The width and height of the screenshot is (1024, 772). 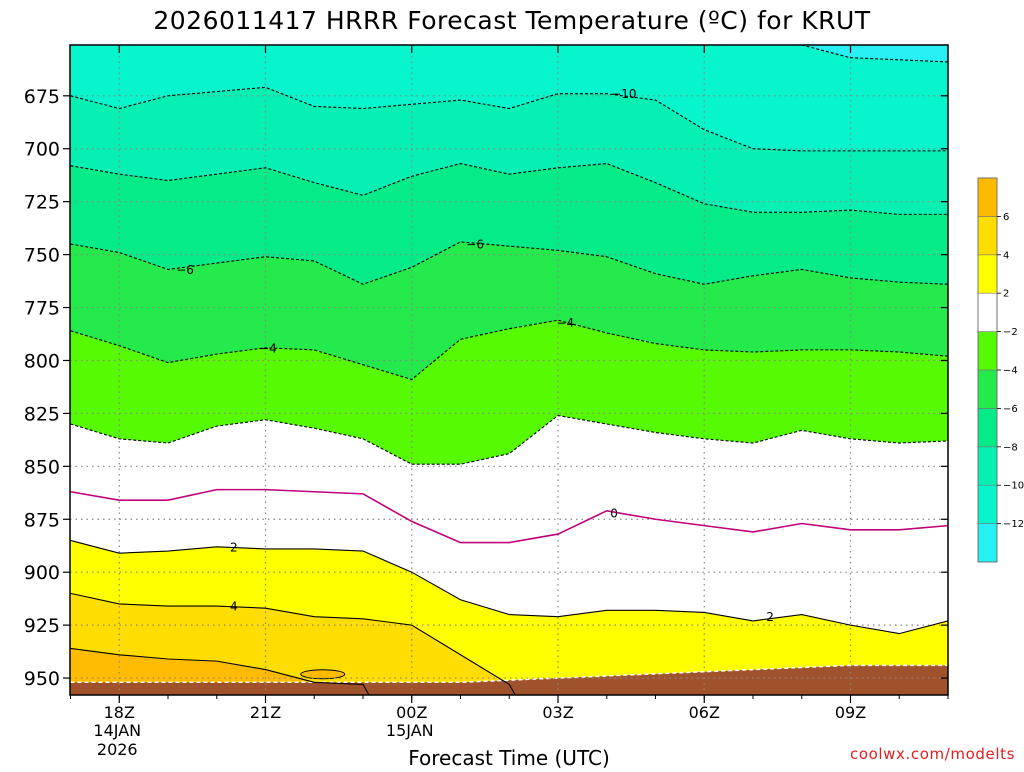 I want to click on x-tick-label: 06Z, so click(x=704, y=712).